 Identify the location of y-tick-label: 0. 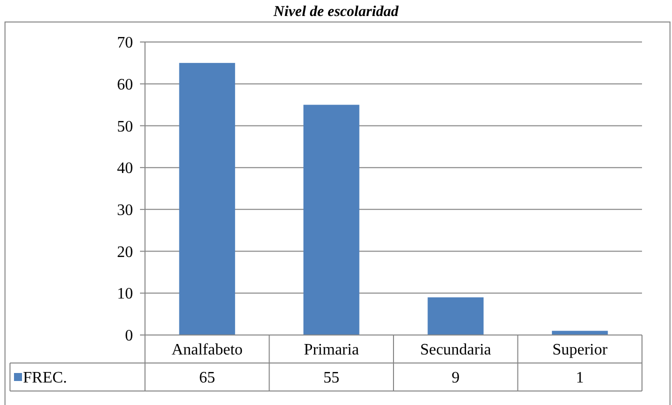
(129, 336).